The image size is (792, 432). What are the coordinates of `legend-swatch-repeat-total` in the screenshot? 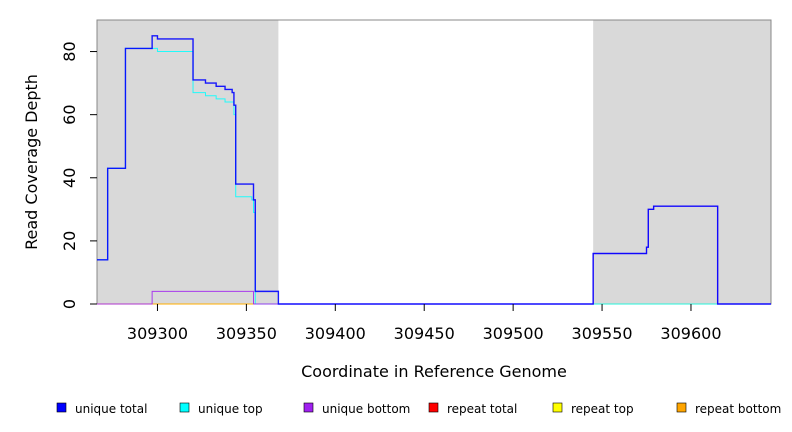 It's located at (433, 407).